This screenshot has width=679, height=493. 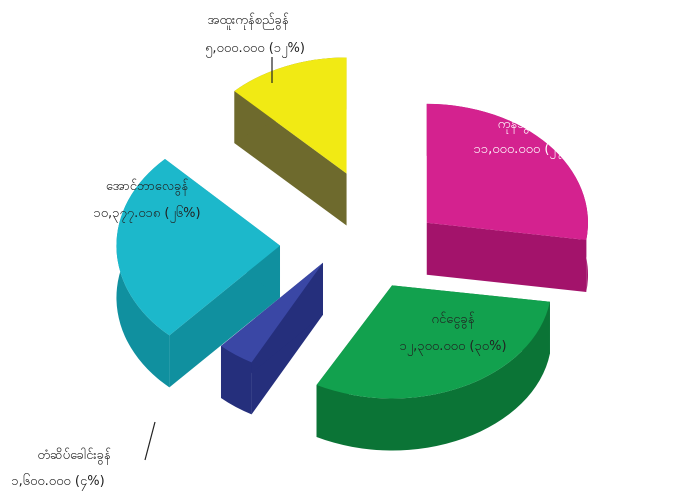 I want to click on slice-label-value: ၁၁,၀၀၀.၀၀၀ (၂၇%), so click(x=526, y=150).